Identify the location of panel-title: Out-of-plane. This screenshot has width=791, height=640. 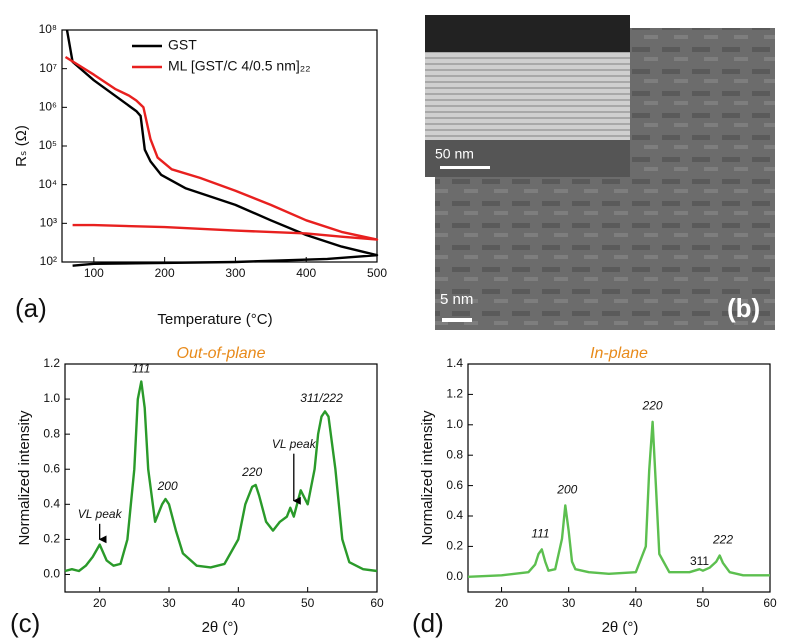
(221, 353).